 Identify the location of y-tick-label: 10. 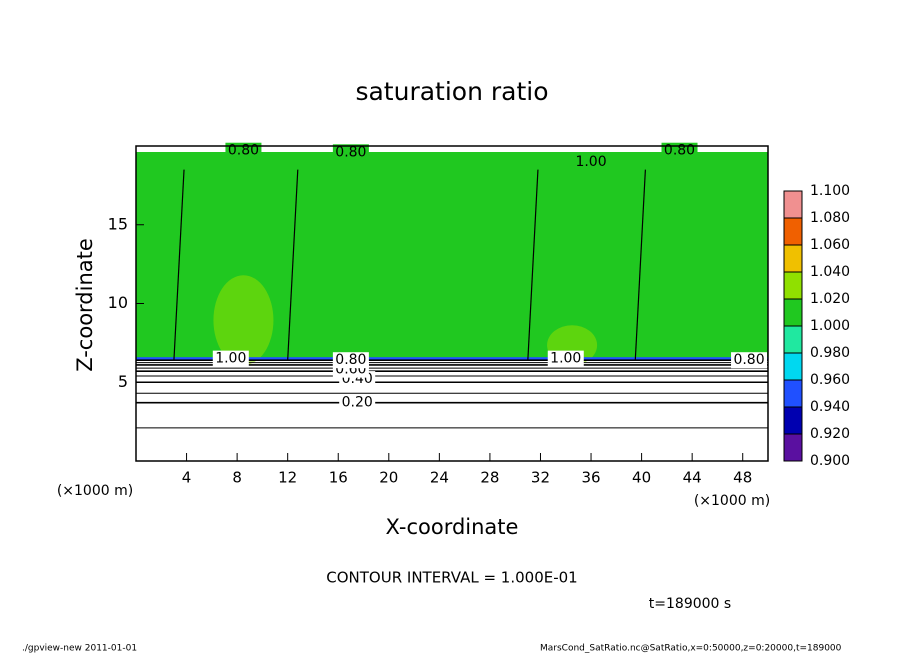
(118, 302).